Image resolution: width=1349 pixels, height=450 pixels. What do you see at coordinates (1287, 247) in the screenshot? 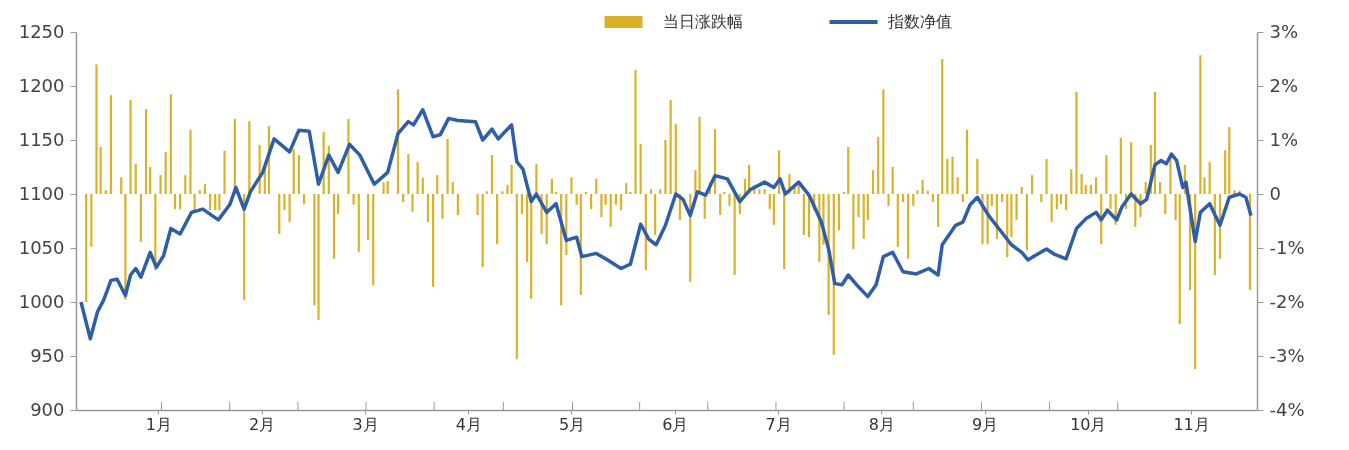
I see `y2-tick-label: -1%` at bounding box center [1287, 247].